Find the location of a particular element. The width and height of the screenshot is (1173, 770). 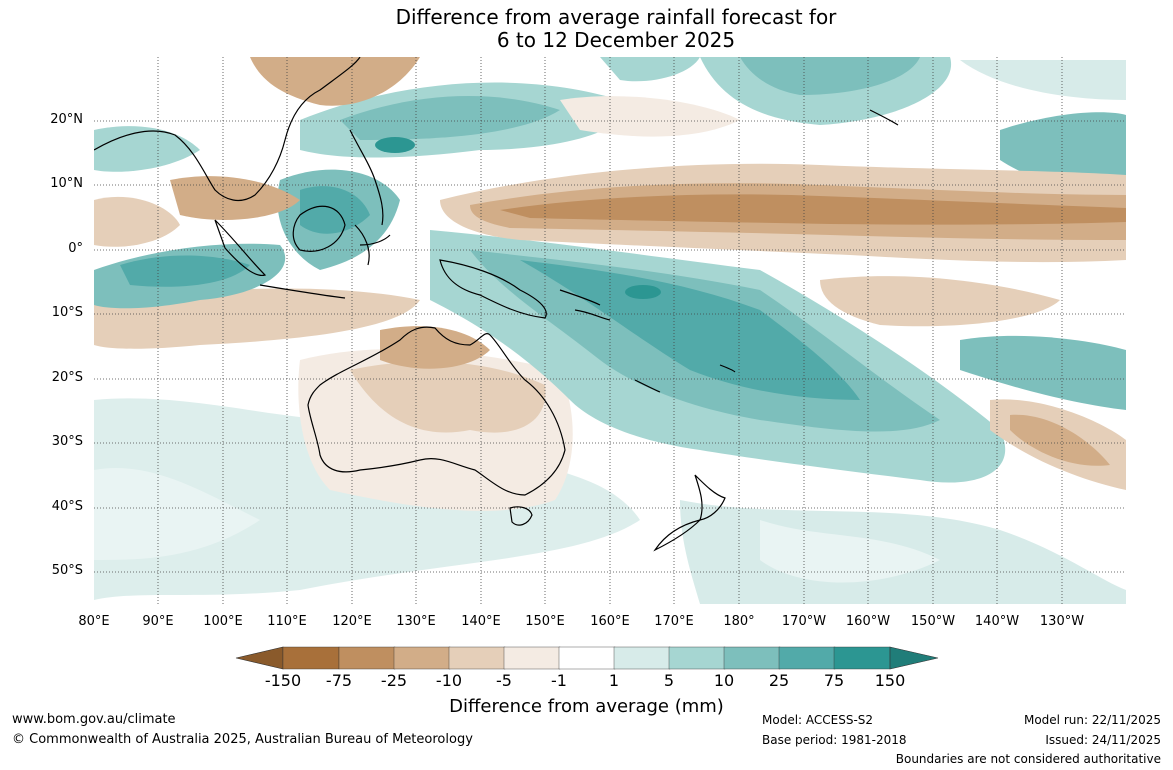

colorbar-tick-label: 25 is located at coordinates (779, 680).